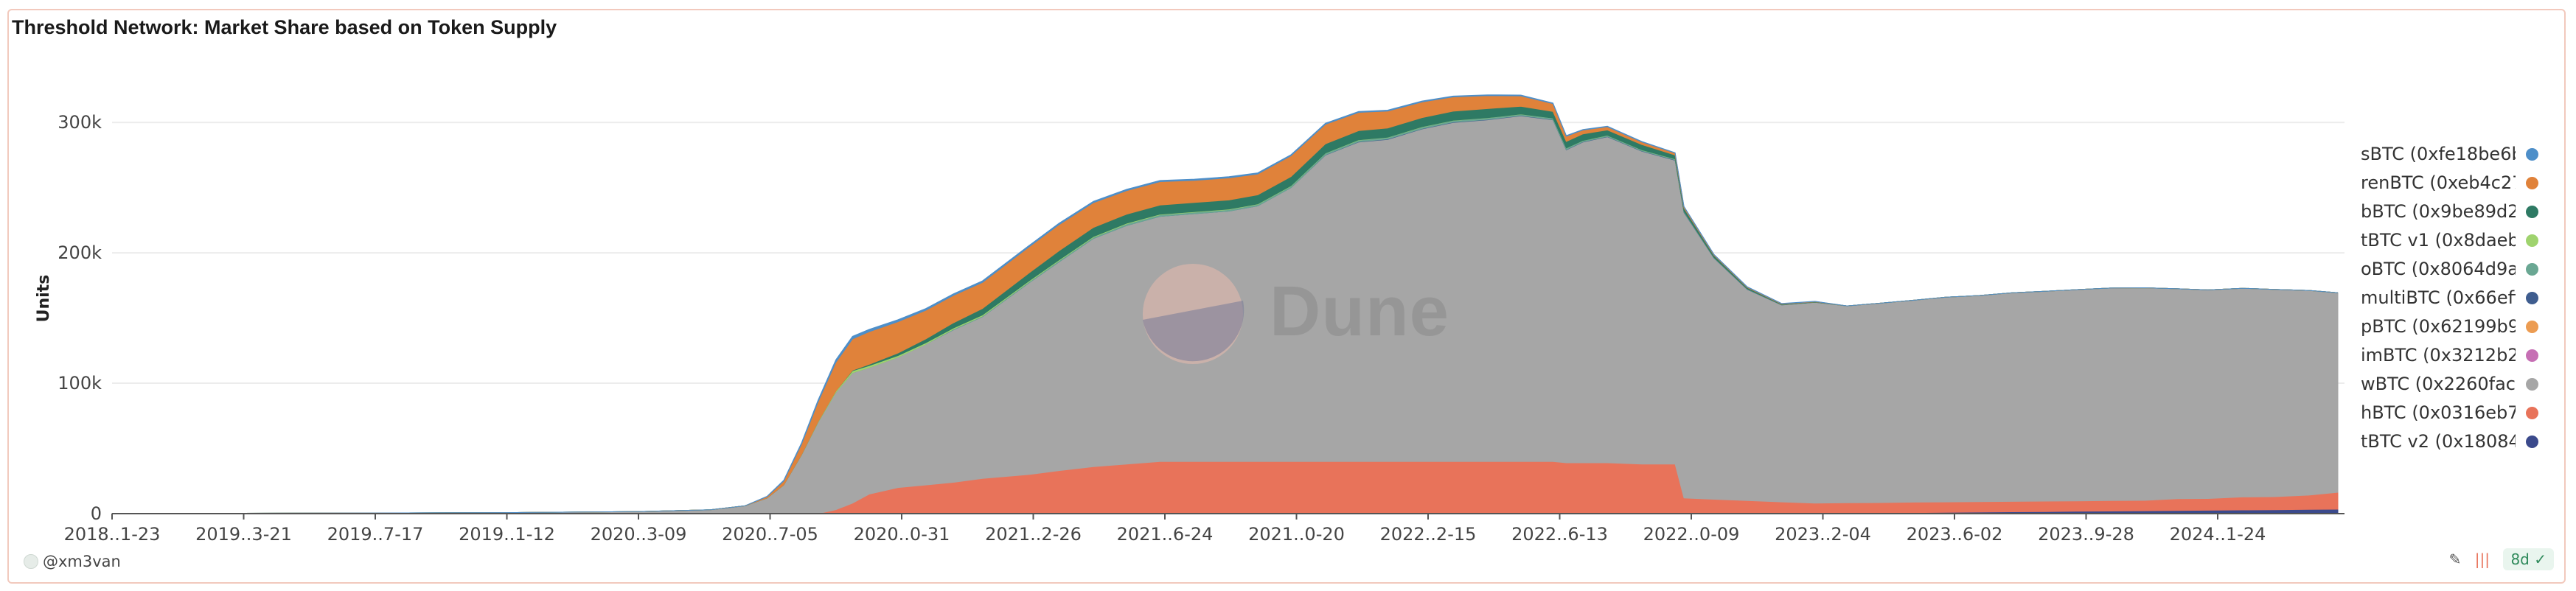 This screenshot has height=591, width=2576. I want to click on y-tick-label: 0, so click(96, 513).